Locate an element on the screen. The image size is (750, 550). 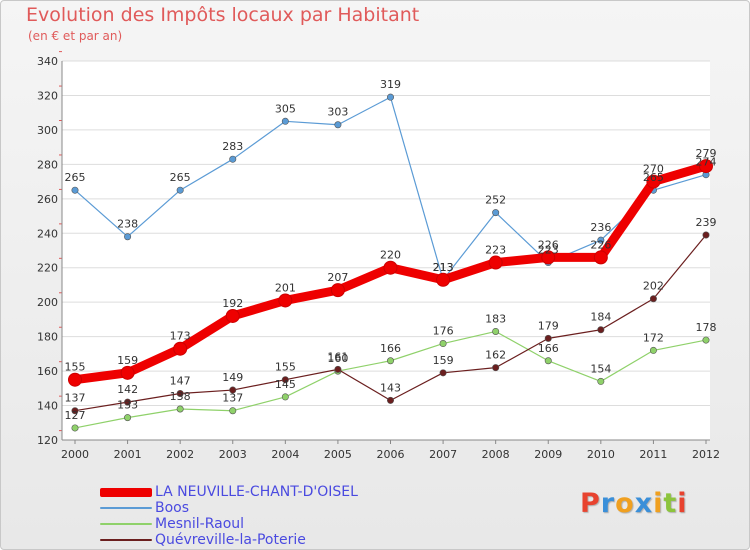
data-label: 270 is located at coordinates (653, 169).